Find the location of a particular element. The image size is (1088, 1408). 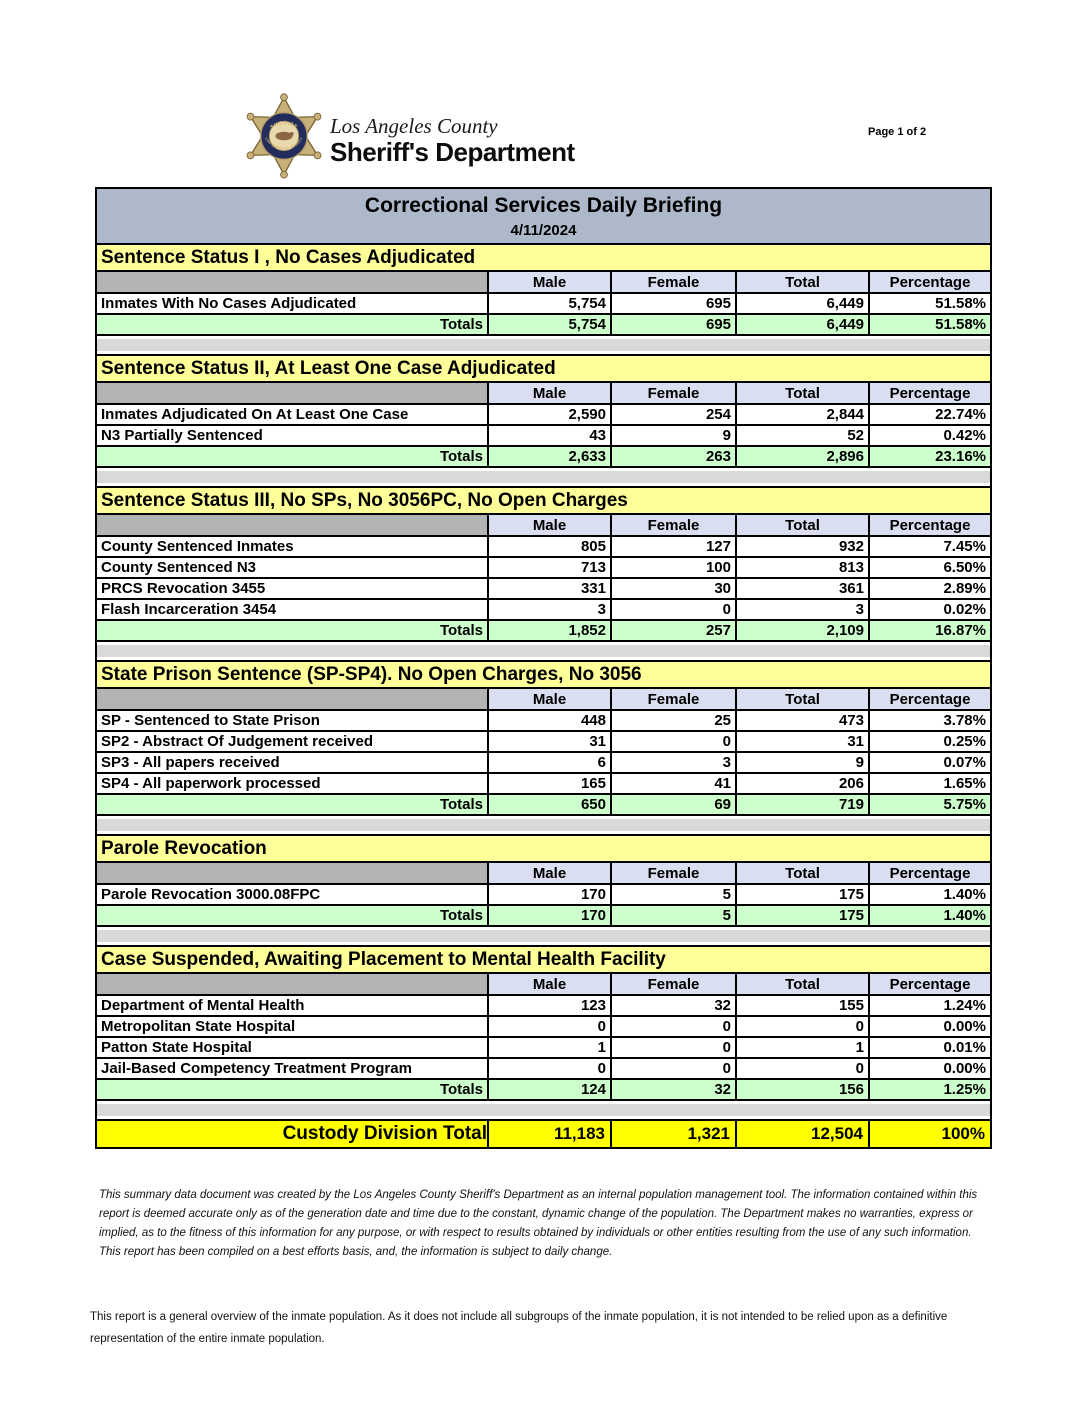

section-header: Parole Revocation is located at coordinates (543, 848).